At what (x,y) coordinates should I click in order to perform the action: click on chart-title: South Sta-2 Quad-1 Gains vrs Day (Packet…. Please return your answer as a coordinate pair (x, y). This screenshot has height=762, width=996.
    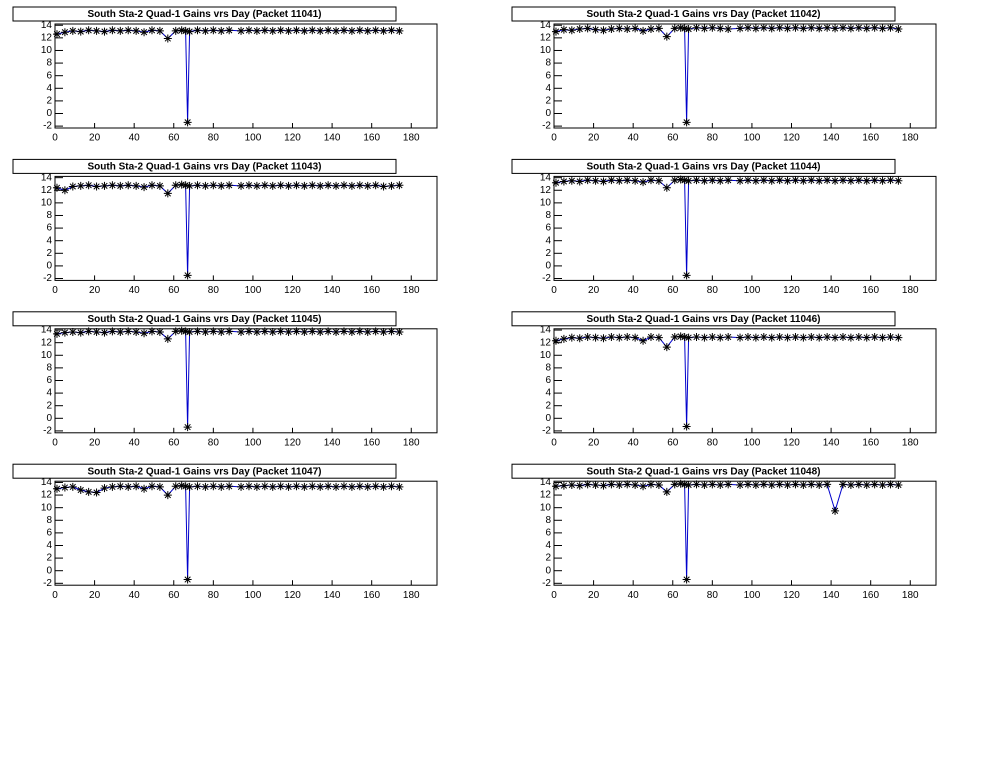
    Looking at the image, I should click on (704, 319).